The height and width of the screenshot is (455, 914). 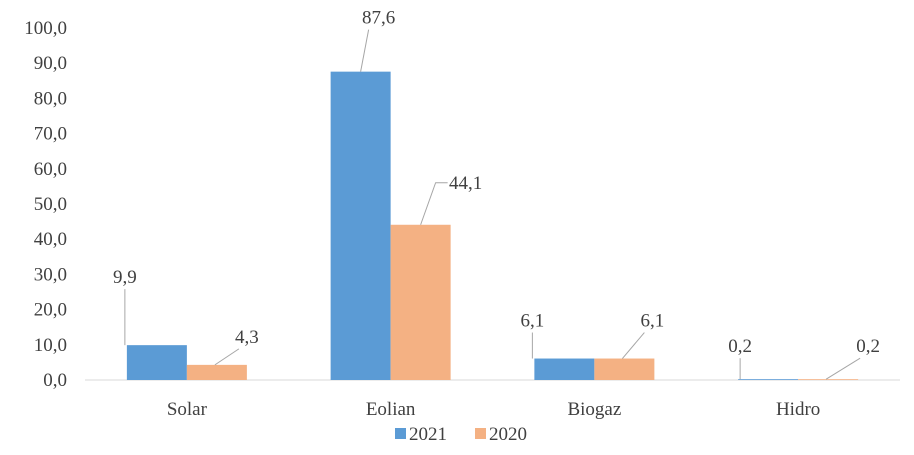 What do you see at coordinates (798, 409) in the screenshot?
I see `x-category-label: Hidro` at bounding box center [798, 409].